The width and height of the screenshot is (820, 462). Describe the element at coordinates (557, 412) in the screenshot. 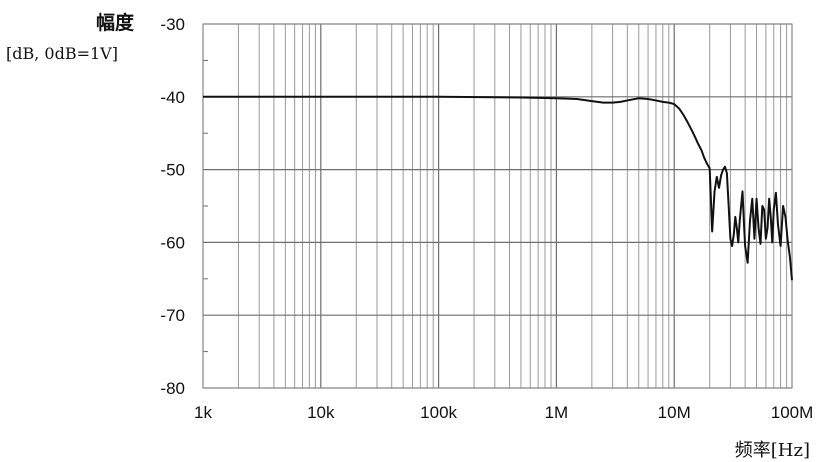

I see `x-tick-label: 1M` at that location.